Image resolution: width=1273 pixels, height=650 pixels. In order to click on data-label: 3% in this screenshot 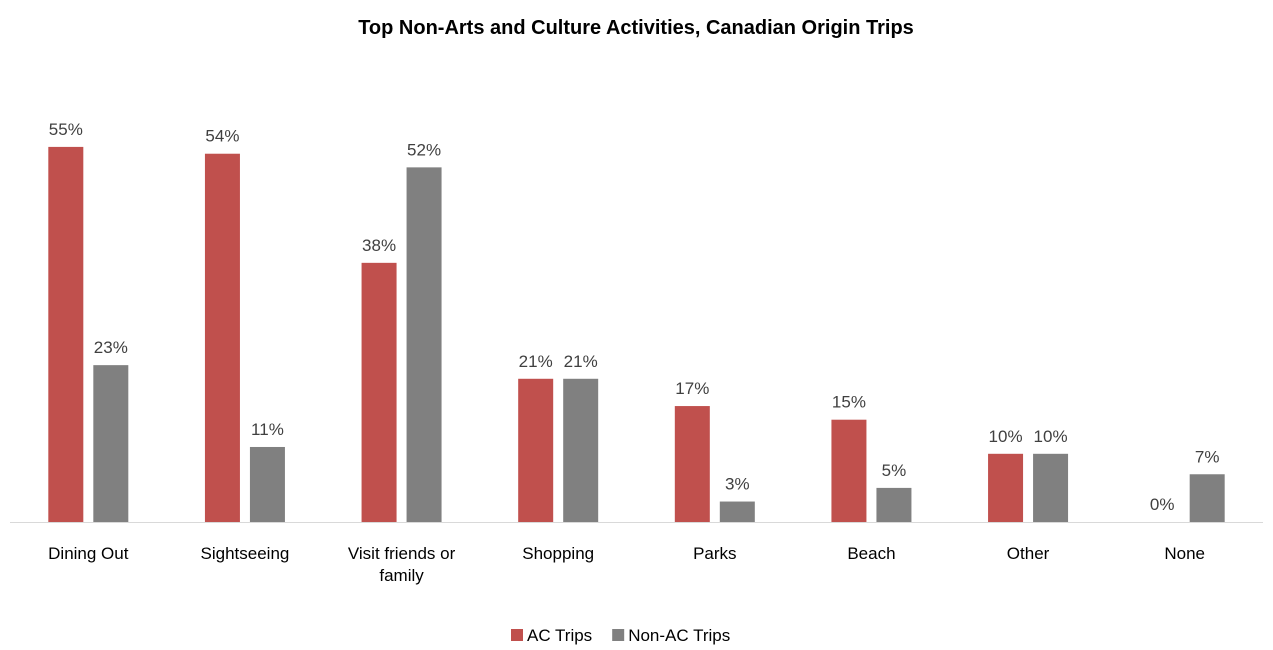, I will do `click(737, 484)`.